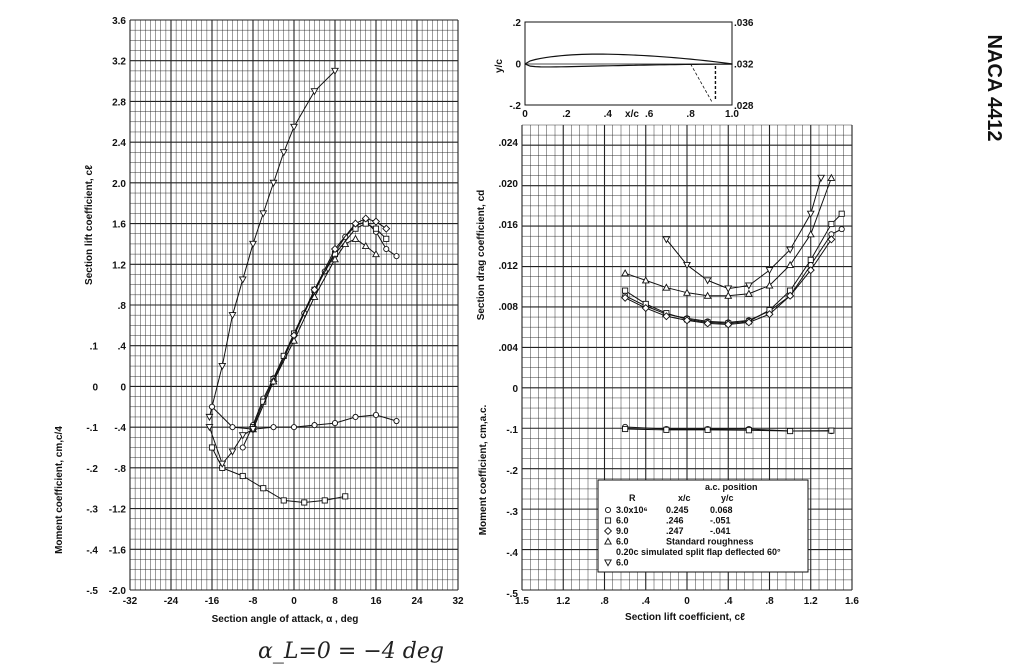 The image size is (1024, 668). I want to click on x-tick-label: -24, so click(171, 601).